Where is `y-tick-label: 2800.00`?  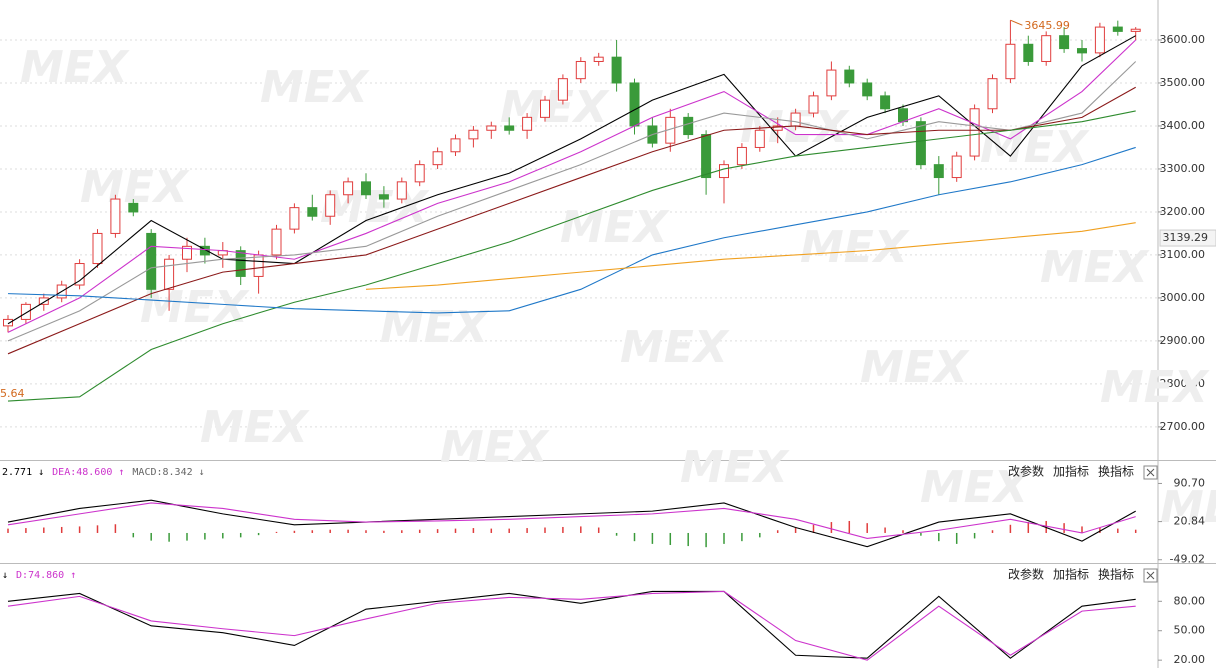 y-tick-label: 2800.00 is located at coordinates (1183, 383).